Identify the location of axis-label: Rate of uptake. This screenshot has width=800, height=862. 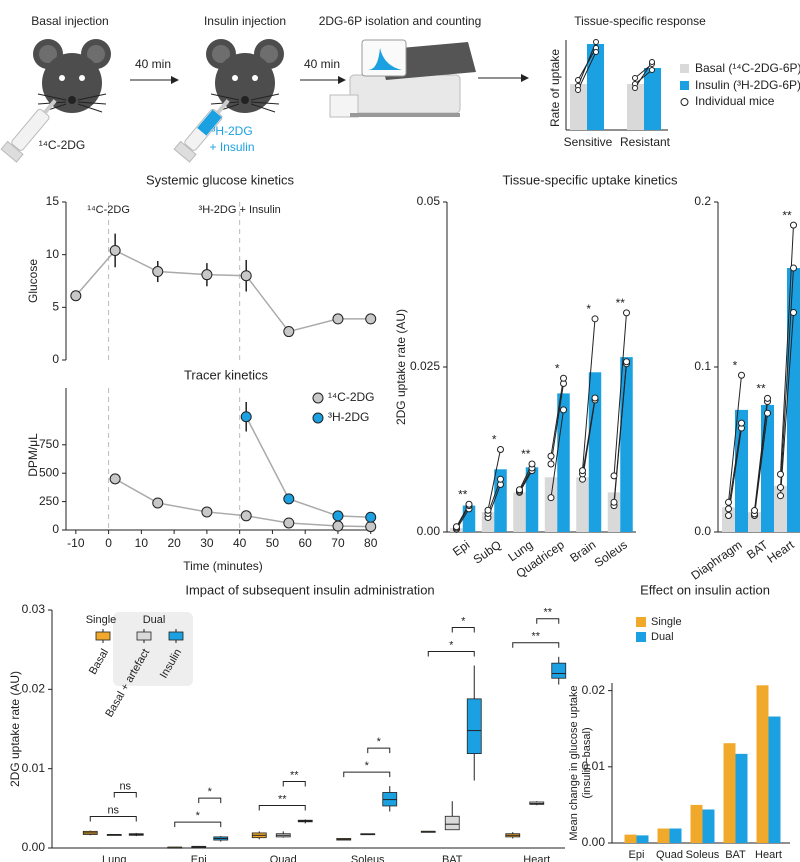
(555, 88).